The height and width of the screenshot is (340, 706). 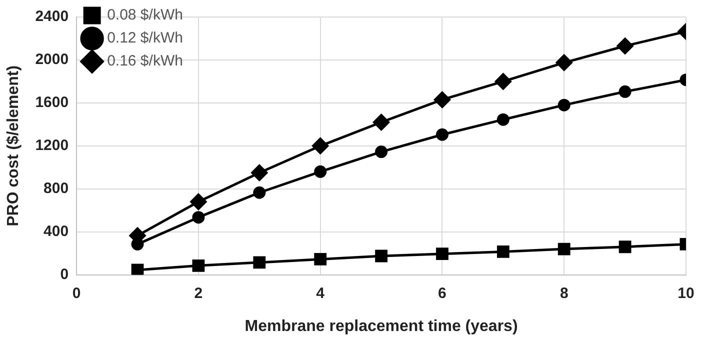 What do you see at coordinates (198, 293) in the screenshot?
I see `x-tick-label: 2` at bounding box center [198, 293].